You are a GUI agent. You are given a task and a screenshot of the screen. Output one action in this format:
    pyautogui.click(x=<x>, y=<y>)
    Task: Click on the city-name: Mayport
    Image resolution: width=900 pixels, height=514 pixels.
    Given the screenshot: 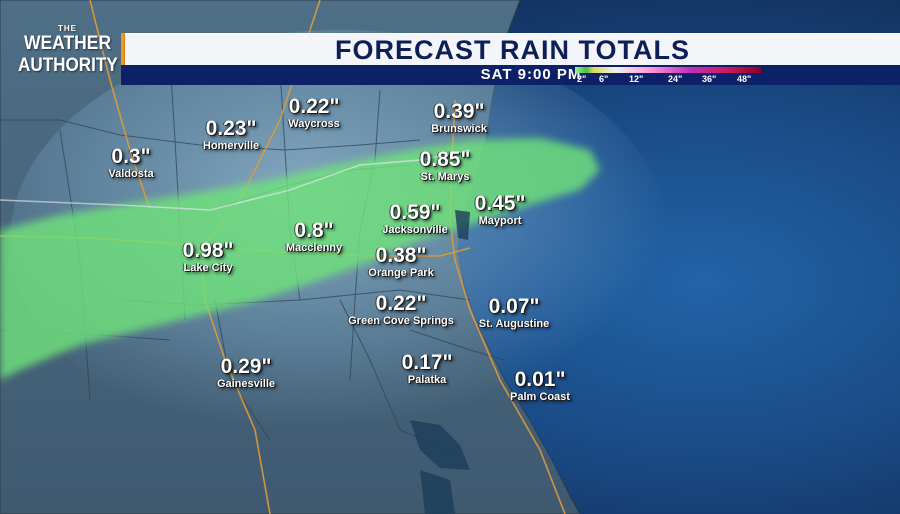 What is the action you would take?
    pyautogui.click(x=500, y=221)
    